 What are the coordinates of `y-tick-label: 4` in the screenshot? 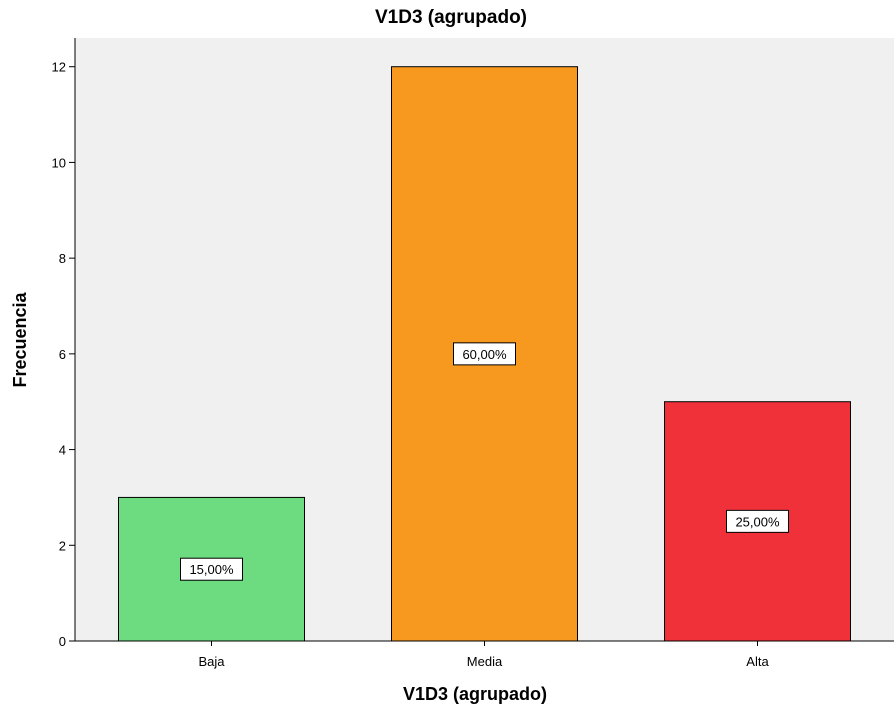 It's located at (62, 450).